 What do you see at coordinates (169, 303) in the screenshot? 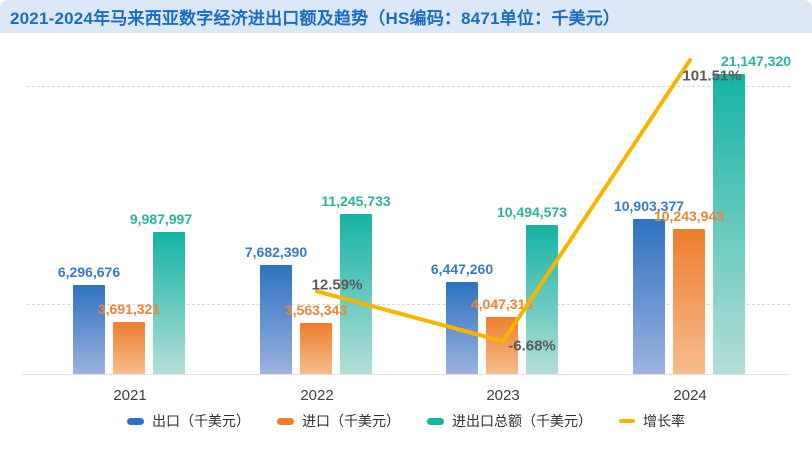
I see `bar-total-2021` at bounding box center [169, 303].